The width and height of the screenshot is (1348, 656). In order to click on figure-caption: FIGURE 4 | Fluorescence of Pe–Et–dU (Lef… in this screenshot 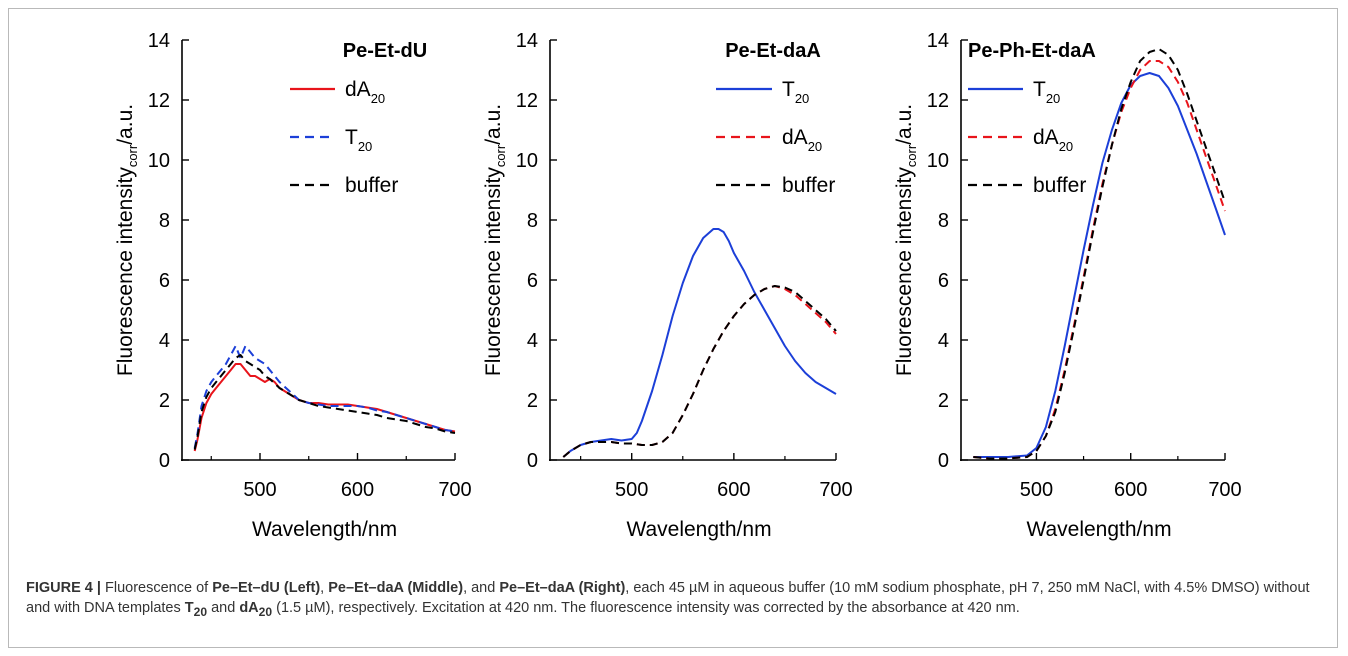, I will do `click(676, 600)`.